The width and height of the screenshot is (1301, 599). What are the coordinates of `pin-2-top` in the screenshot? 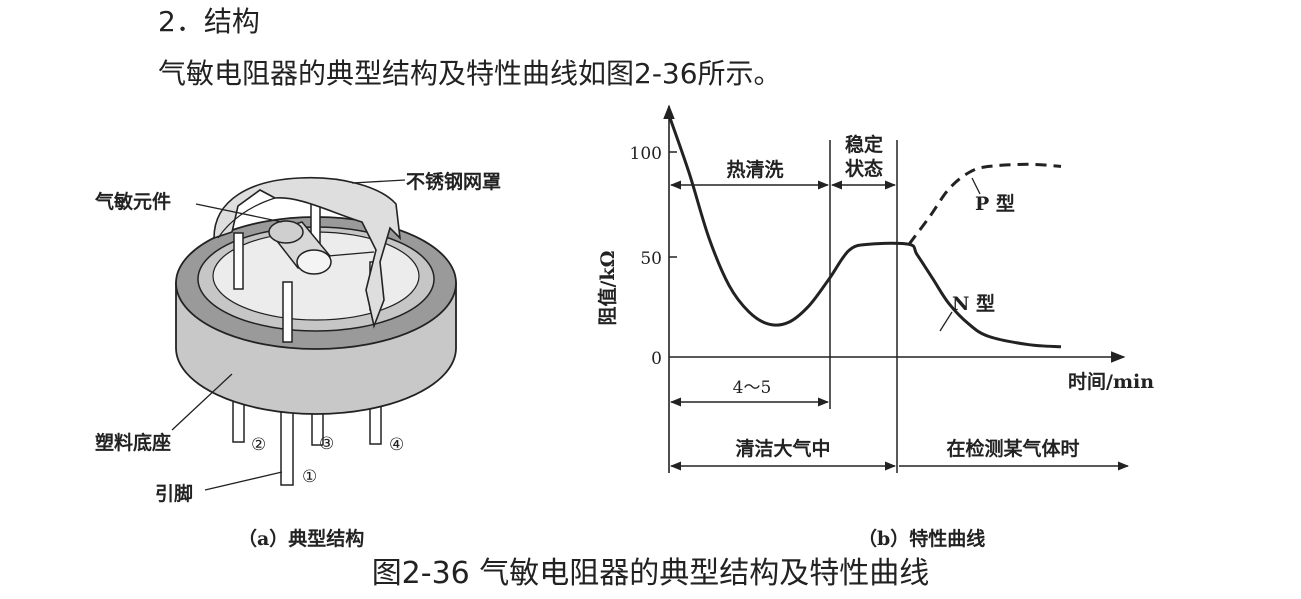 It's located at (238, 261).